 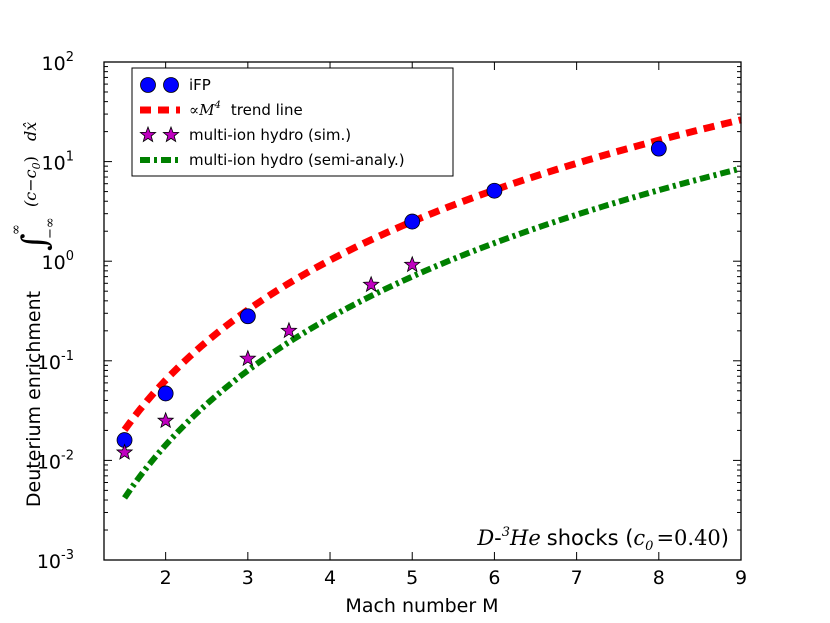 I want to click on annot-sup: 3, so click(x=506, y=532).